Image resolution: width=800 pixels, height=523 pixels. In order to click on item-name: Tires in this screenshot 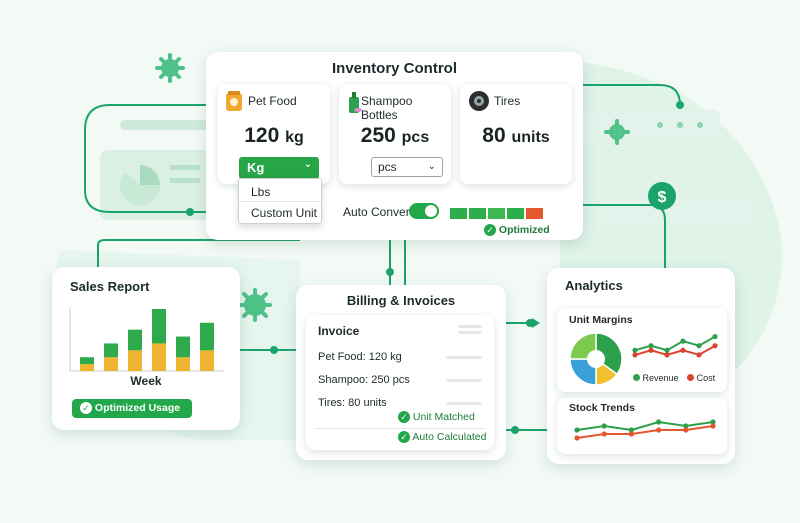, I will do `click(507, 101)`.